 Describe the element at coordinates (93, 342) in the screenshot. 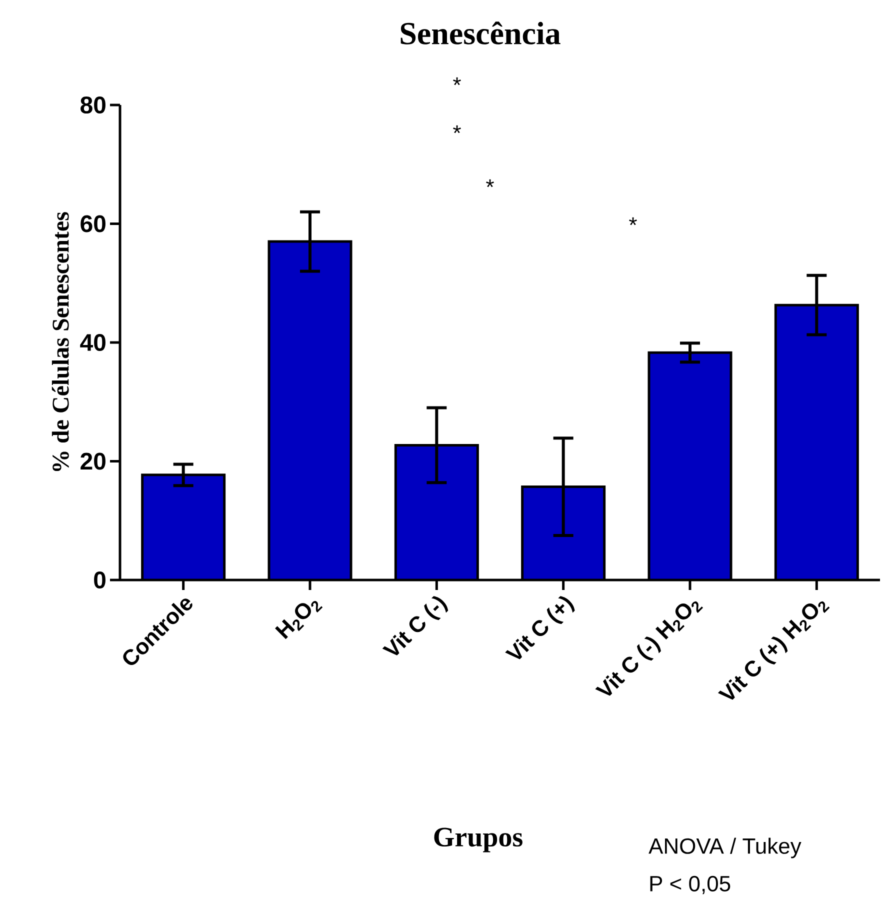

I see `y-tick-label: 40` at that location.